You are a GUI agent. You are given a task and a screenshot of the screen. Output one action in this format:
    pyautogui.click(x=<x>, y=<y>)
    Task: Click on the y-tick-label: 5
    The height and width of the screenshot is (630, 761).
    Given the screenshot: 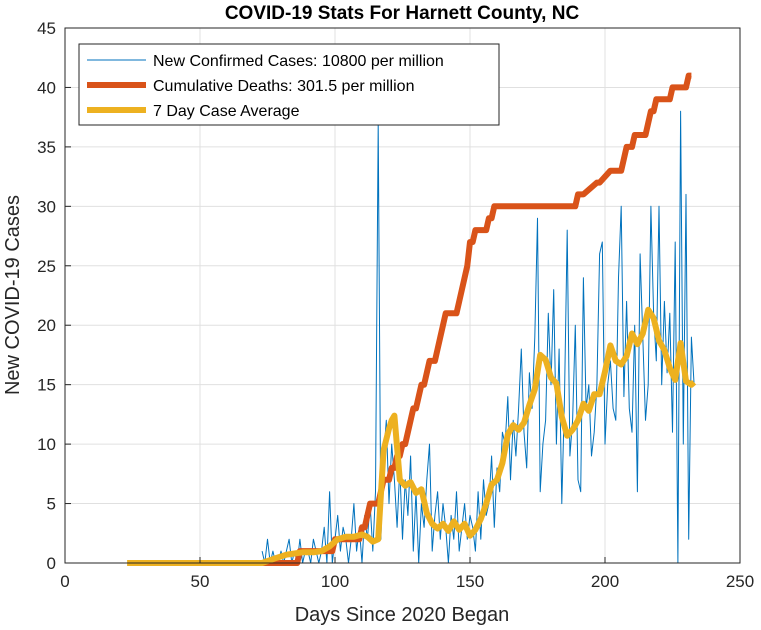 What is the action you would take?
    pyautogui.click(x=51, y=504)
    